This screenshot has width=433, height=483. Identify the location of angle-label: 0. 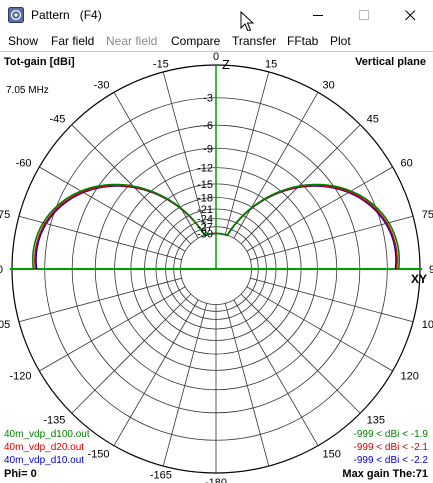
(216, 57).